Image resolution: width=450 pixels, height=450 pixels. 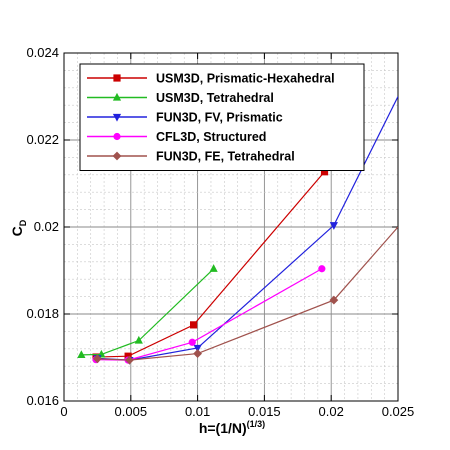 I want to click on x-axis-title: h=(1/N)(1/3), so click(x=232, y=427).